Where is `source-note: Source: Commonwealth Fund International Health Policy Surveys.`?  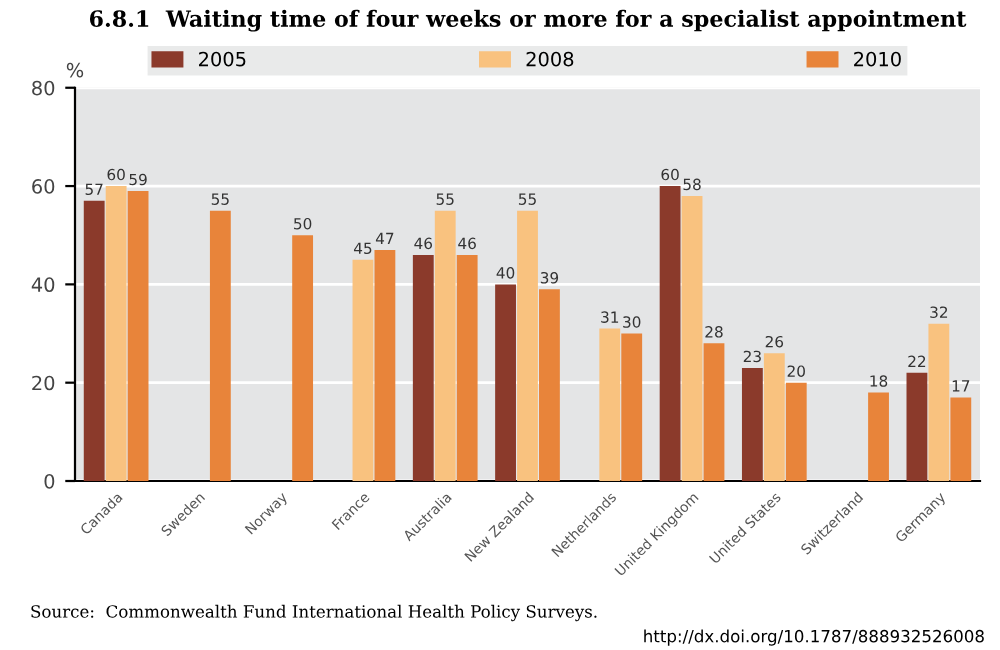
source-note: Source: Commonwealth Fund International Health Policy Surveys. is located at coordinates (314, 613).